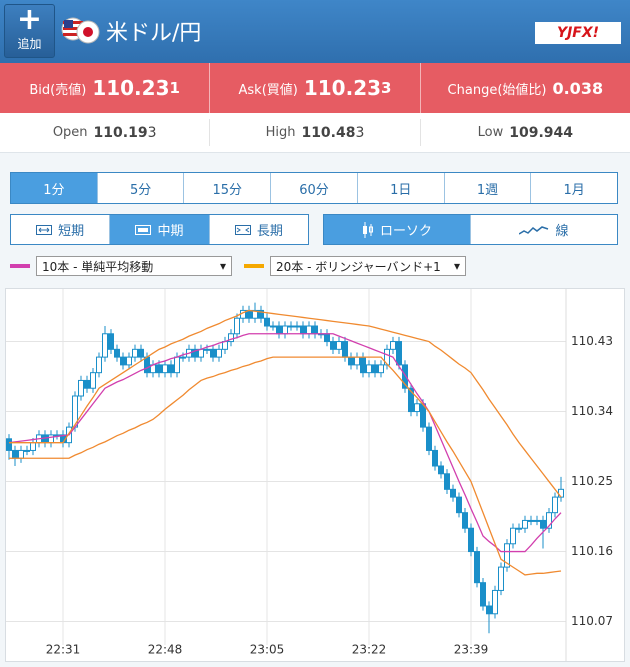 Image resolution: width=630 pixels, height=667 pixels. Describe the element at coordinates (98, 266) in the screenshot. I see `select-text: 10本 - 単純平均移動` at that location.